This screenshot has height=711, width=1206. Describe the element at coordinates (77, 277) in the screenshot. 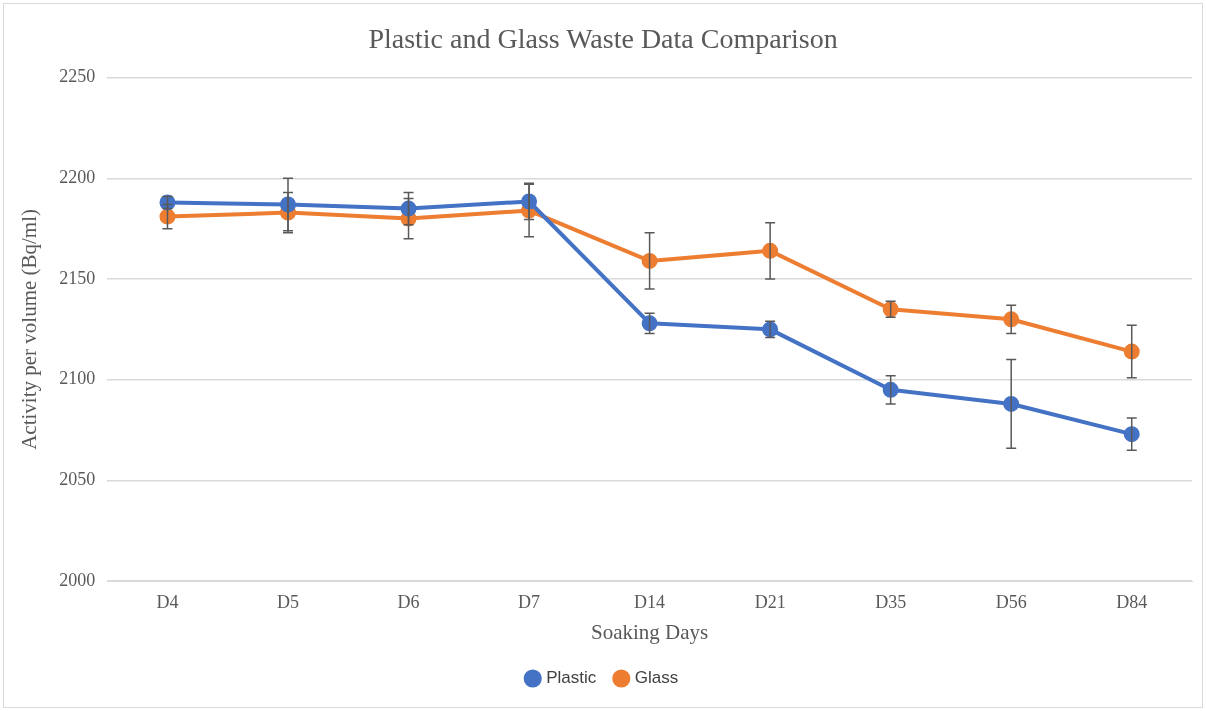

I see `y-tick-label: 2150` at that location.